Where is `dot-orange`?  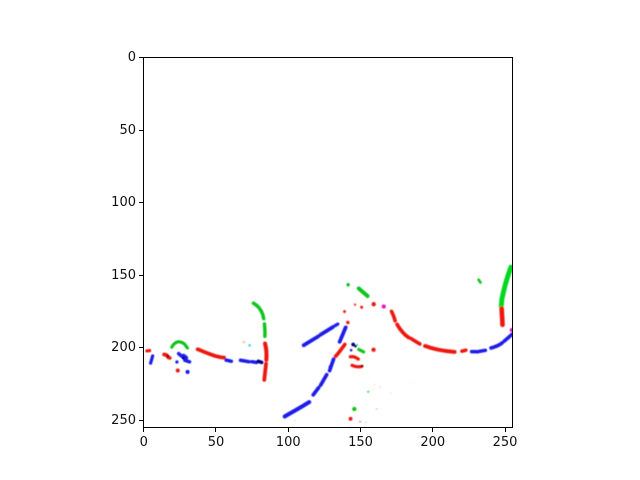
dot-orange is located at coordinates (244, 342).